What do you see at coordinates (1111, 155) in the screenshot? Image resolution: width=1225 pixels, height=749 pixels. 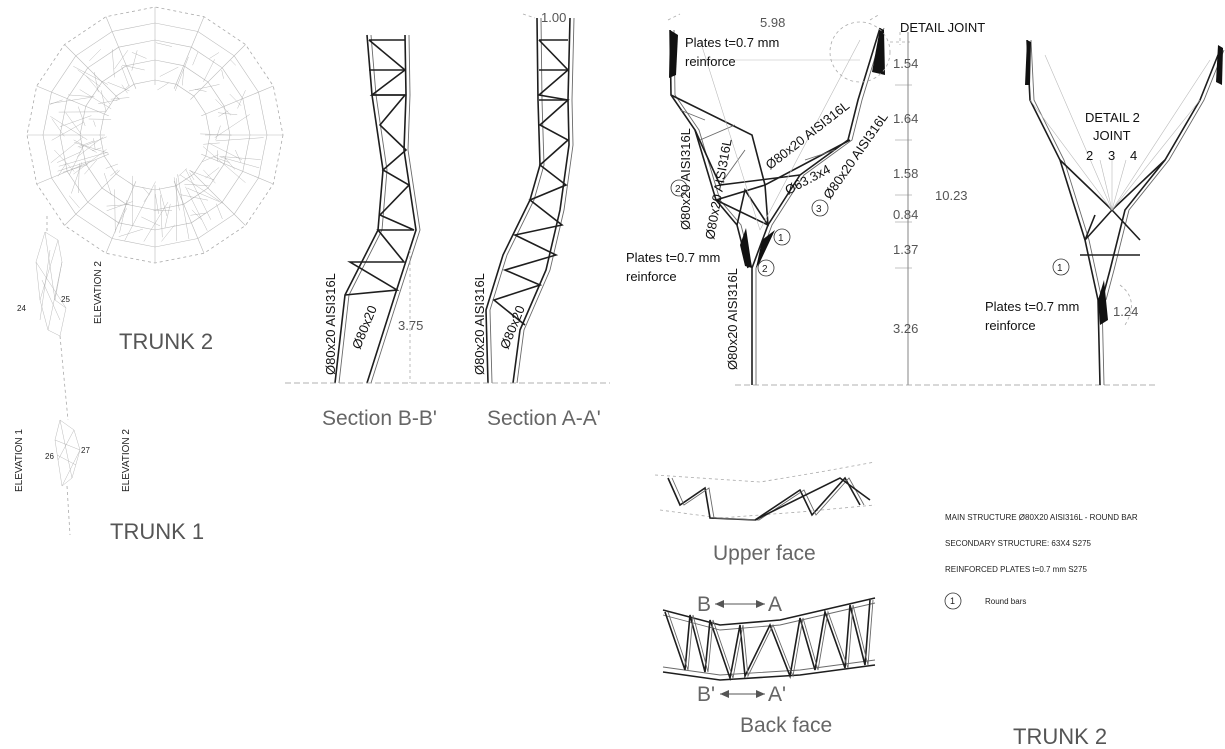 I see `joint-number-3: 3` at bounding box center [1111, 155].